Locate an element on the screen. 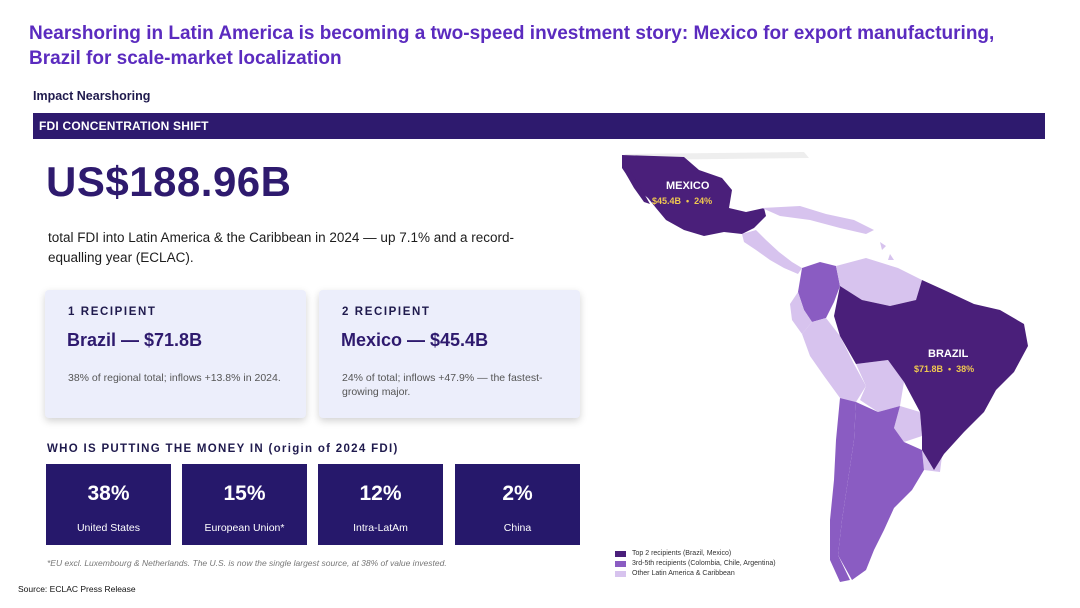 The width and height of the screenshot is (1080, 608). origin-tile-us: 38% United States is located at coordinates (108, 504).